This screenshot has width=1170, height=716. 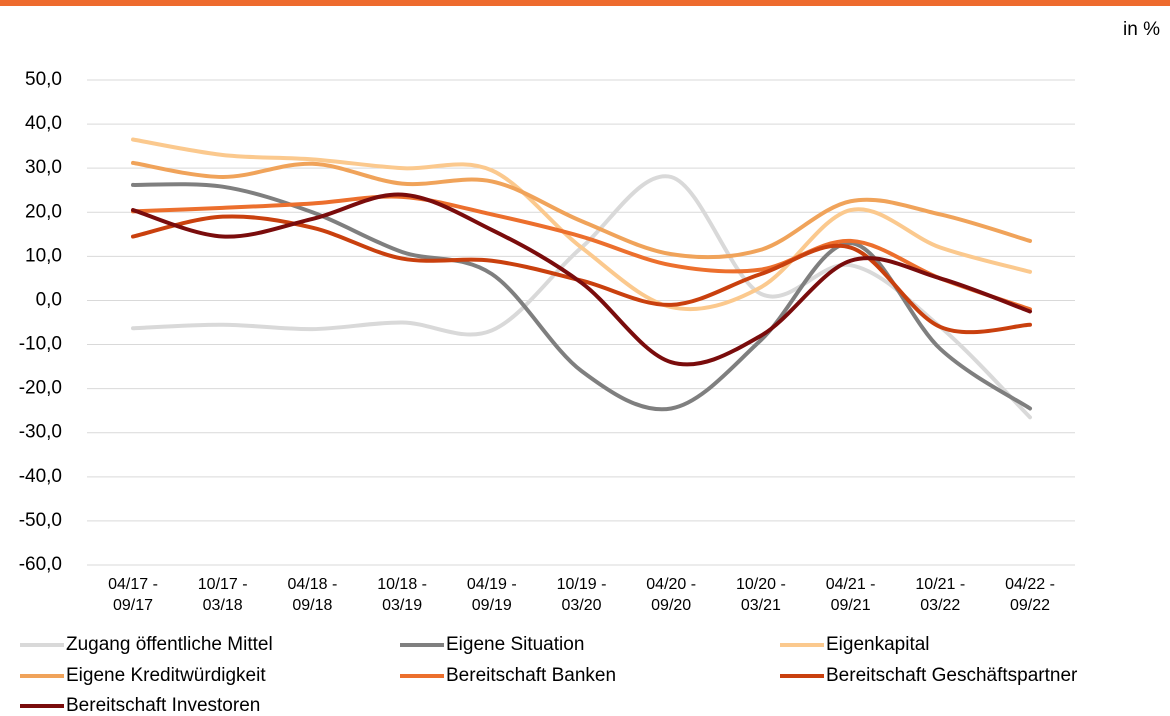 I want to click on x-tick-label: 10/19 - 03/20, so click(x=581, y=595).